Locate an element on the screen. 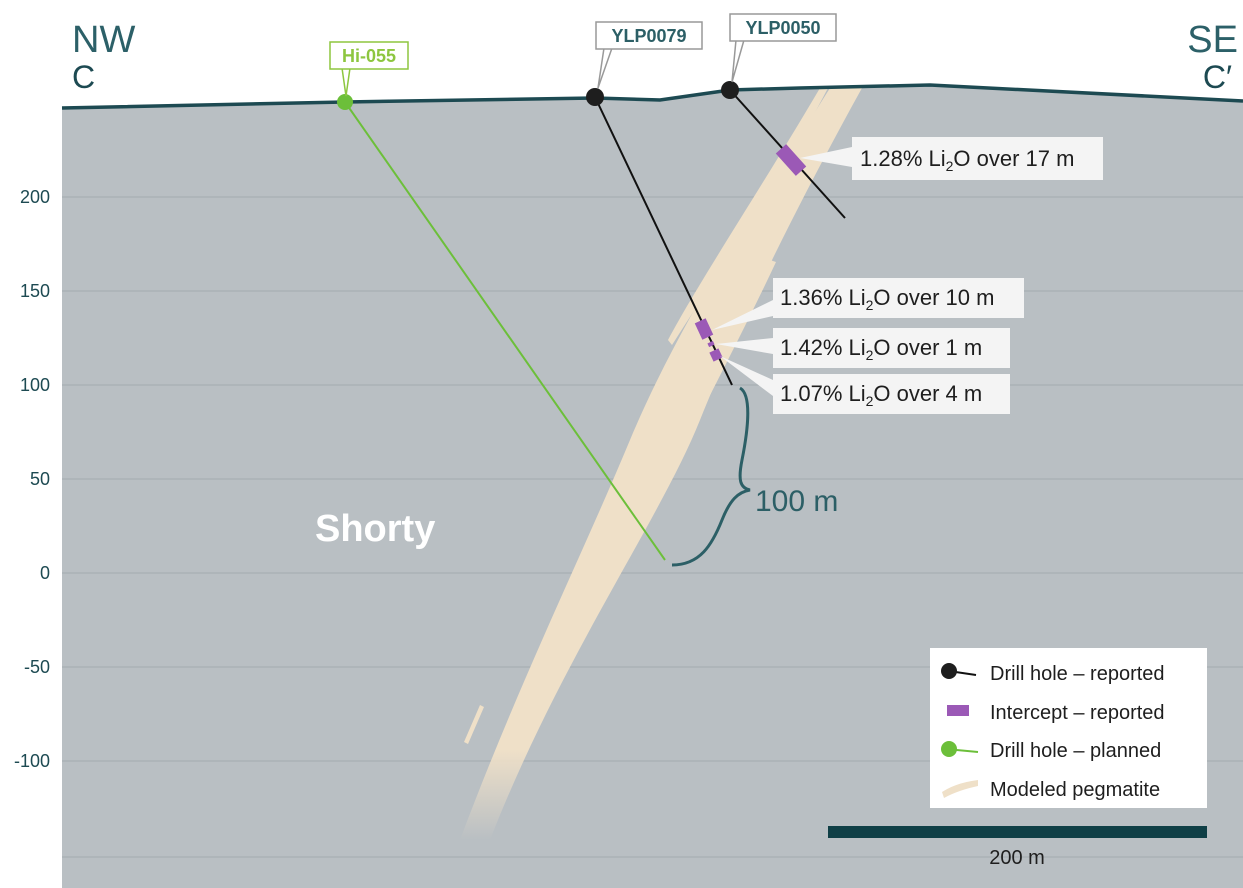 The width and height of the screenshot is (1243, 888). intercept-label: 1.36% Li2O over 10 m is located at coordinates (887, 299).